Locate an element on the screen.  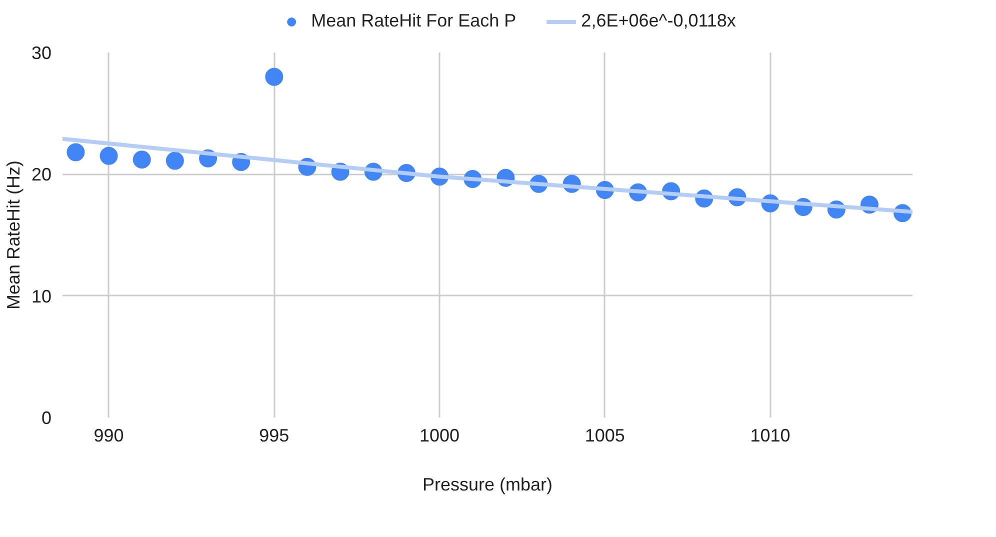
legend-label: Mean RateHit For Each P is located at coordinates (413, 21).